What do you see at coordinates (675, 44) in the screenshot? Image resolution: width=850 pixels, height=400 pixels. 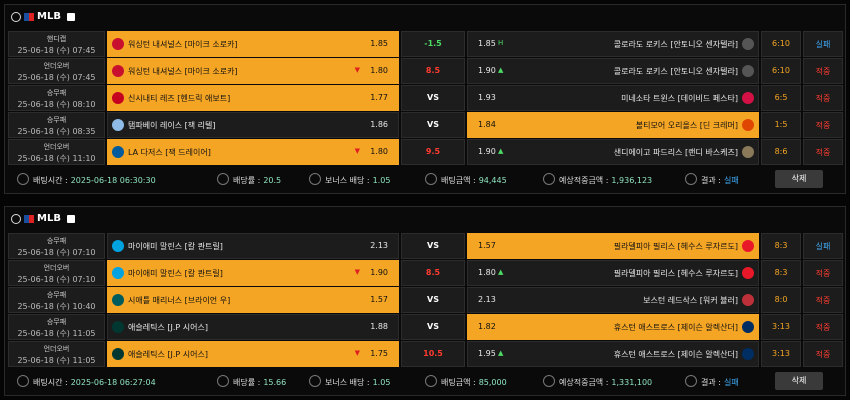 I see `away-team: 콜로라도 로키스 [안토니오 센자텔라]` at bounding box center [675, 44].